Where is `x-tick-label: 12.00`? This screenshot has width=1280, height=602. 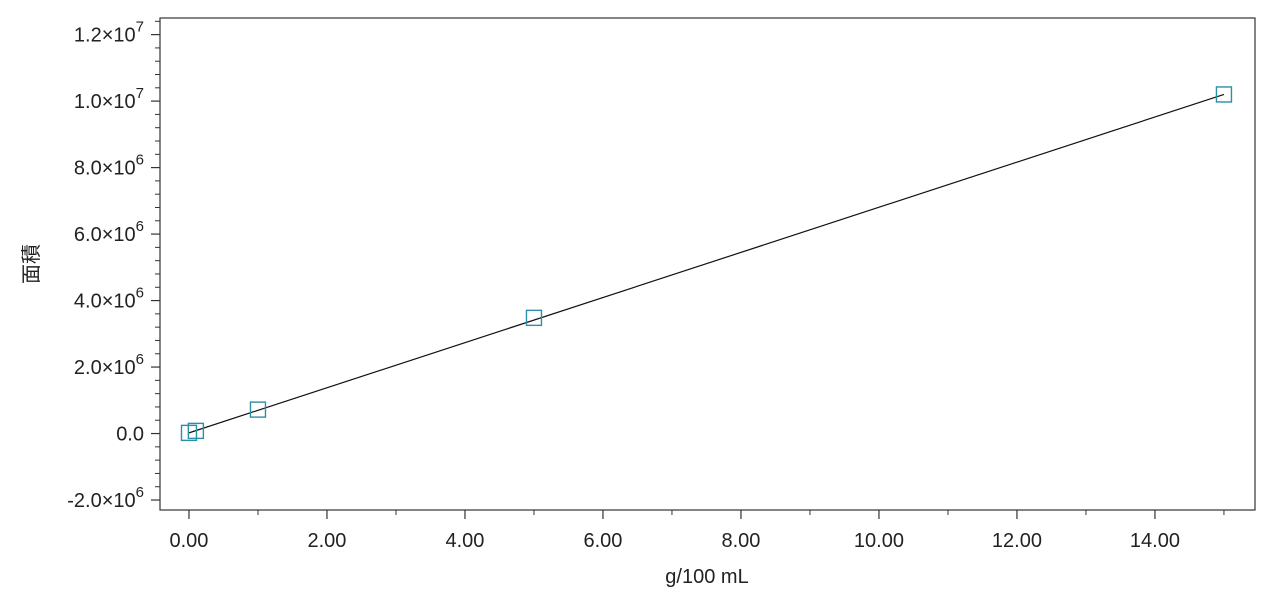 x-tick-label: 12.00 is located at coordinates (1017, 541).